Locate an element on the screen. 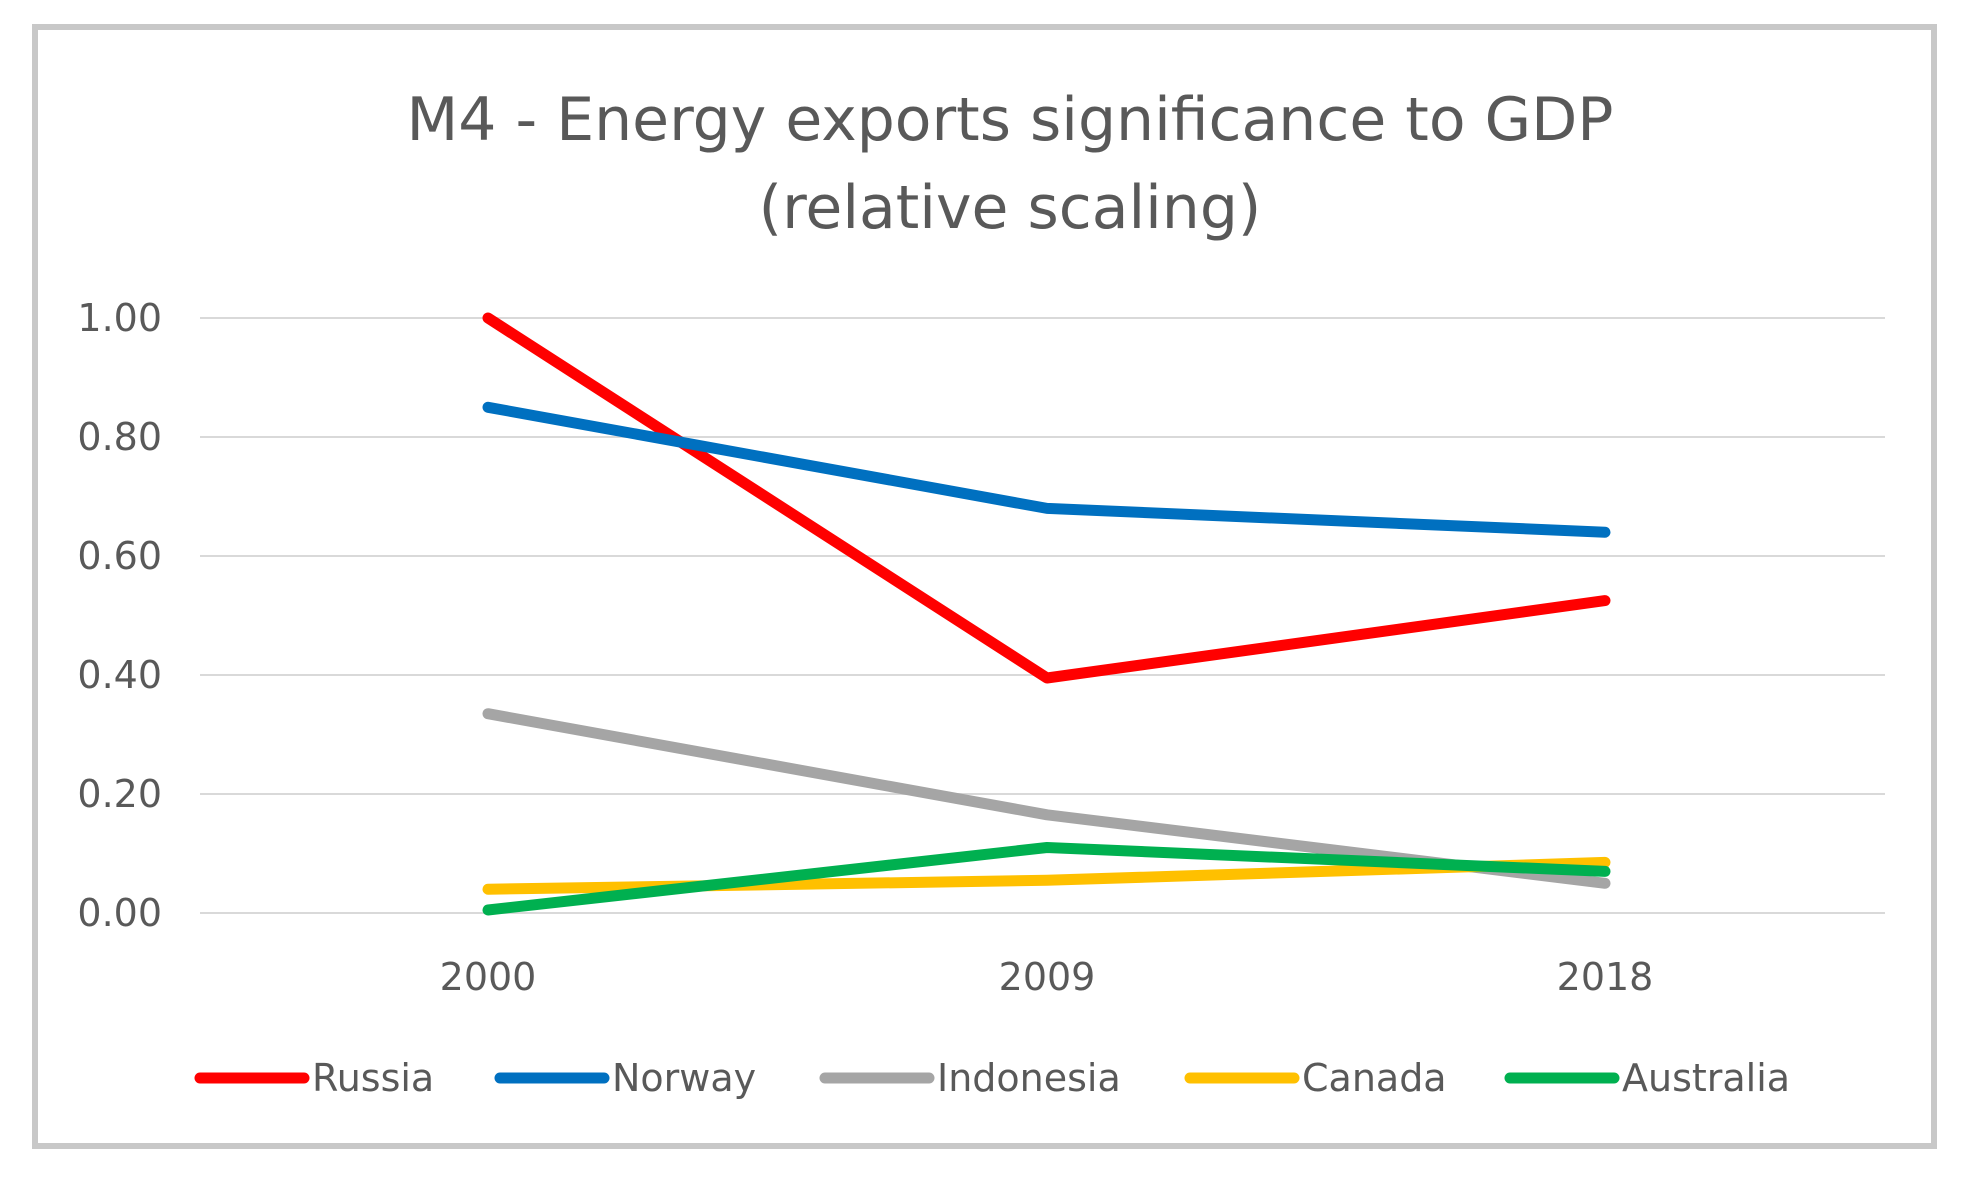  series-line-norway is located at coordinates (1046, 469).